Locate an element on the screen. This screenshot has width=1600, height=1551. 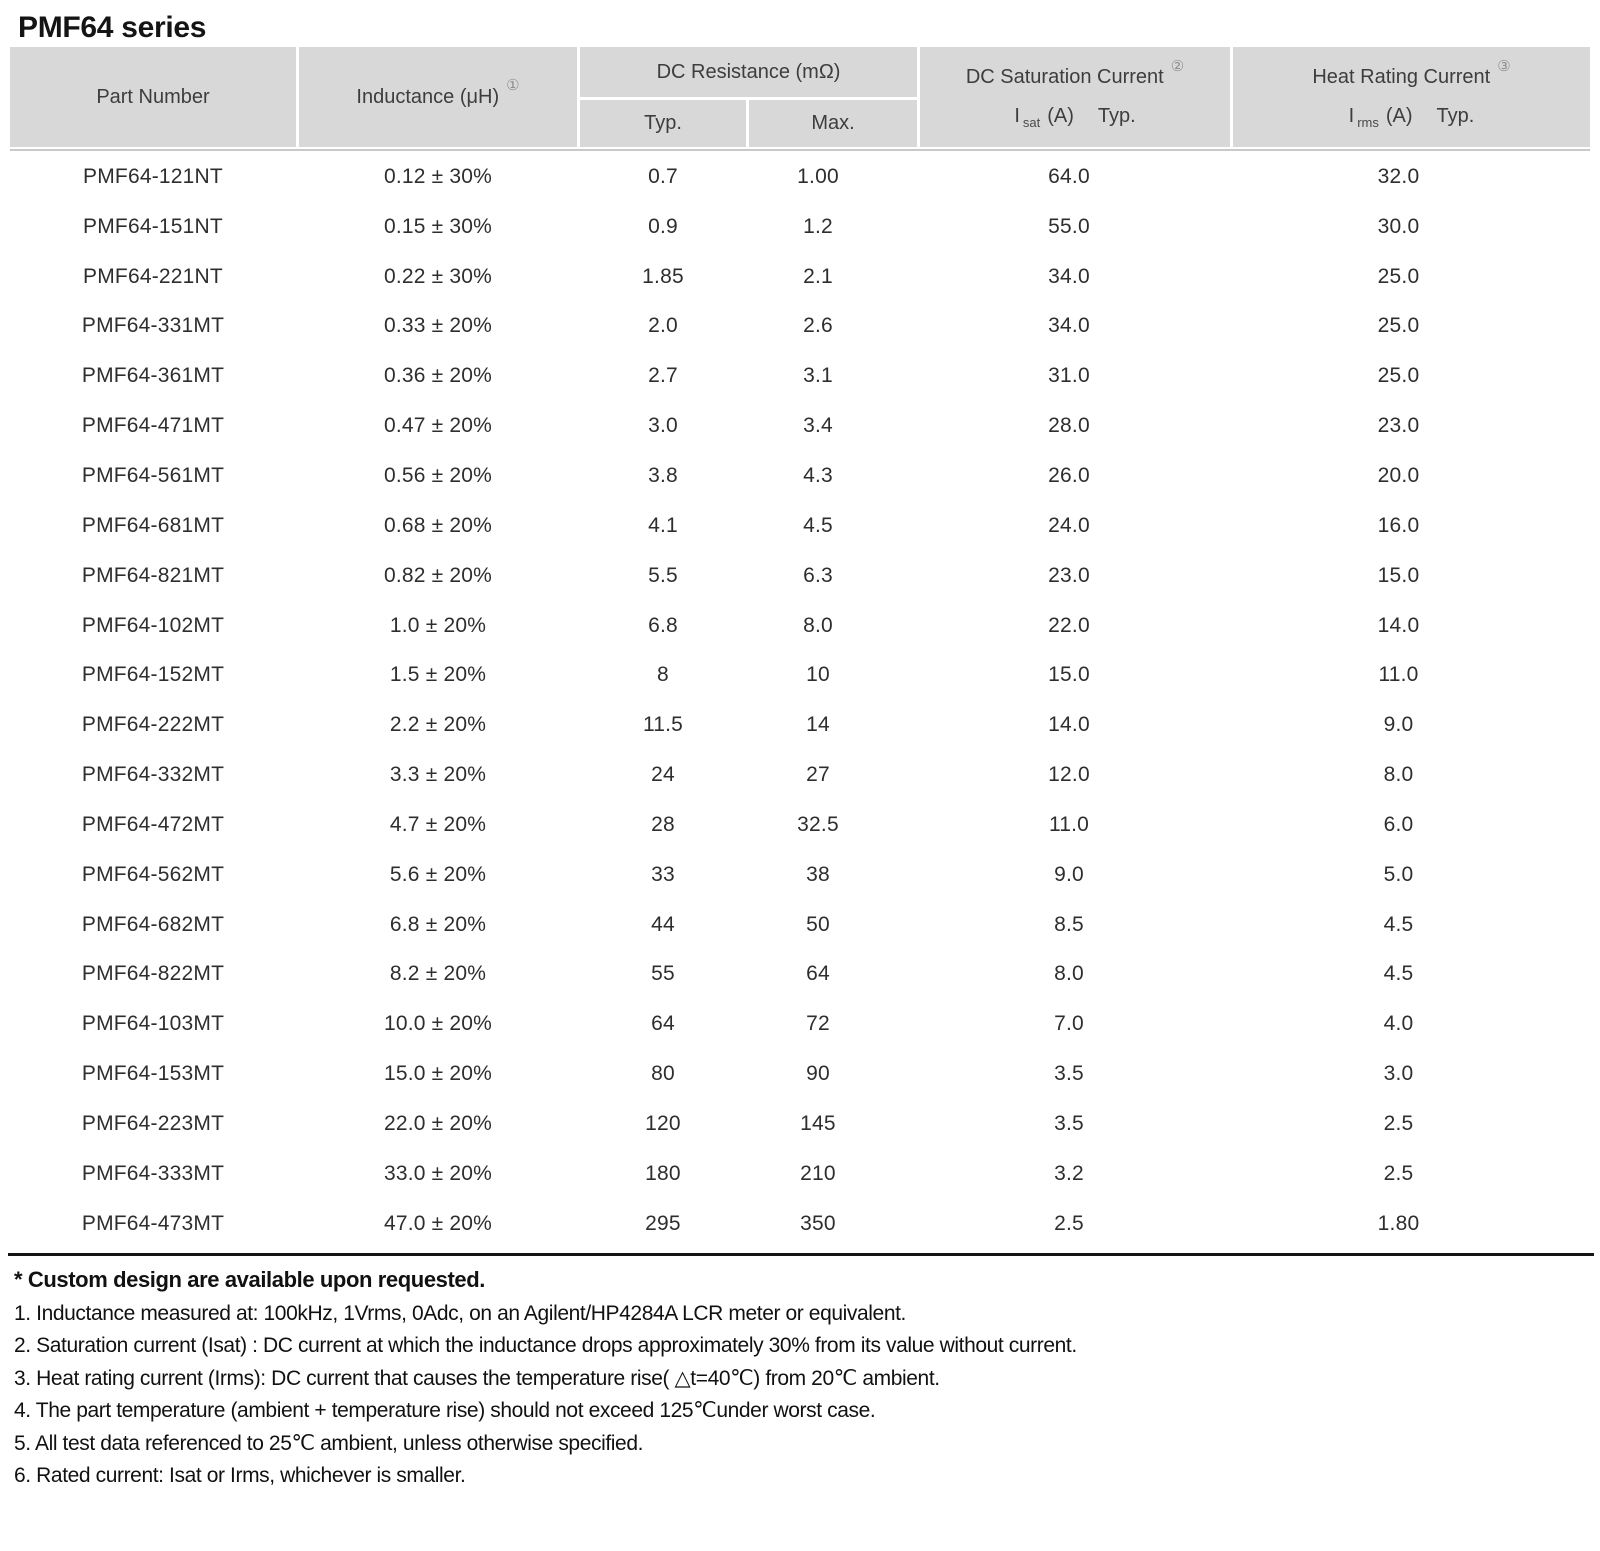
cell-dcr-typ: 5.5 is located at coordinates (663, 575).